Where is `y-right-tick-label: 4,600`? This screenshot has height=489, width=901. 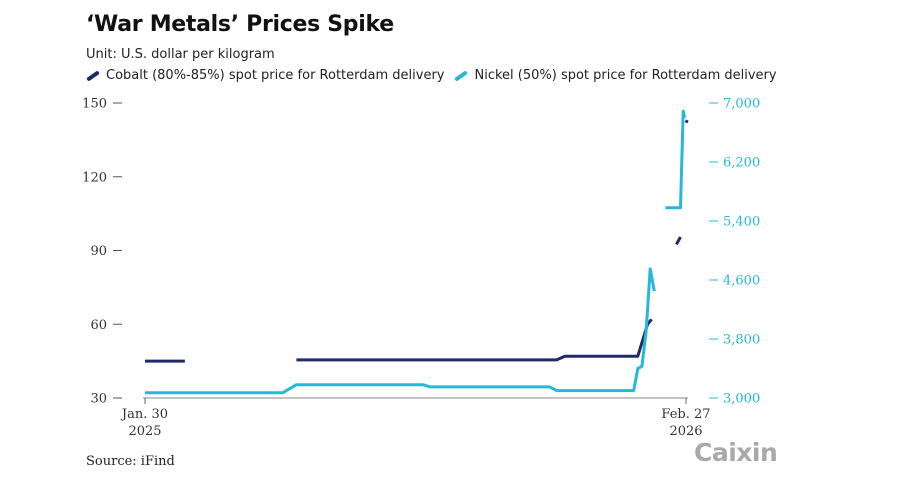
y-right-tick-label: 4,600 is located at coordinates (741, 281).